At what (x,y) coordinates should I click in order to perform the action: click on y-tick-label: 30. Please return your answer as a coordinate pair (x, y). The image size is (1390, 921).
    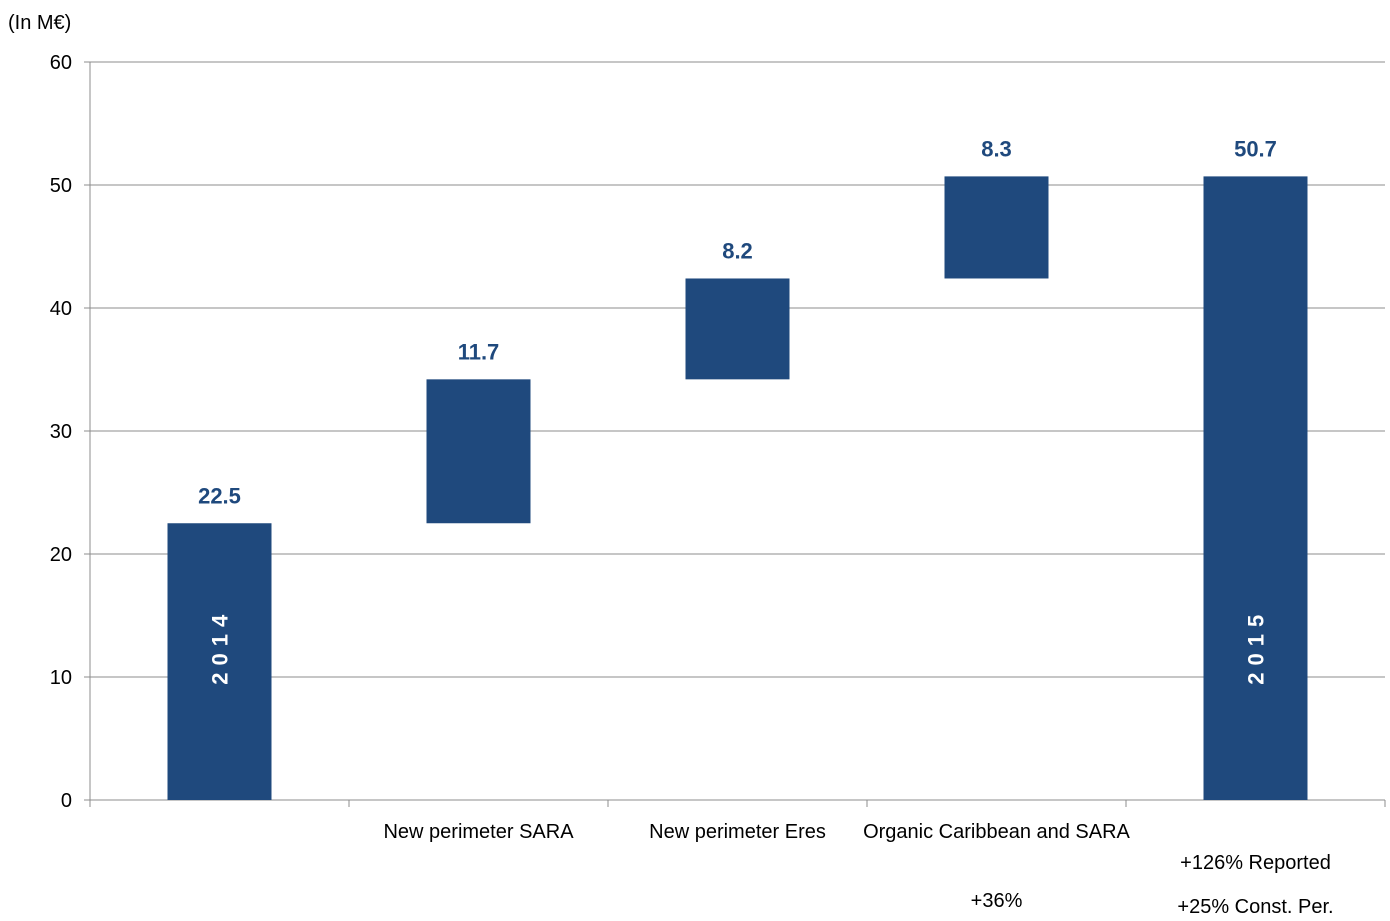
    Looking at the image, I should click on (61, 432).